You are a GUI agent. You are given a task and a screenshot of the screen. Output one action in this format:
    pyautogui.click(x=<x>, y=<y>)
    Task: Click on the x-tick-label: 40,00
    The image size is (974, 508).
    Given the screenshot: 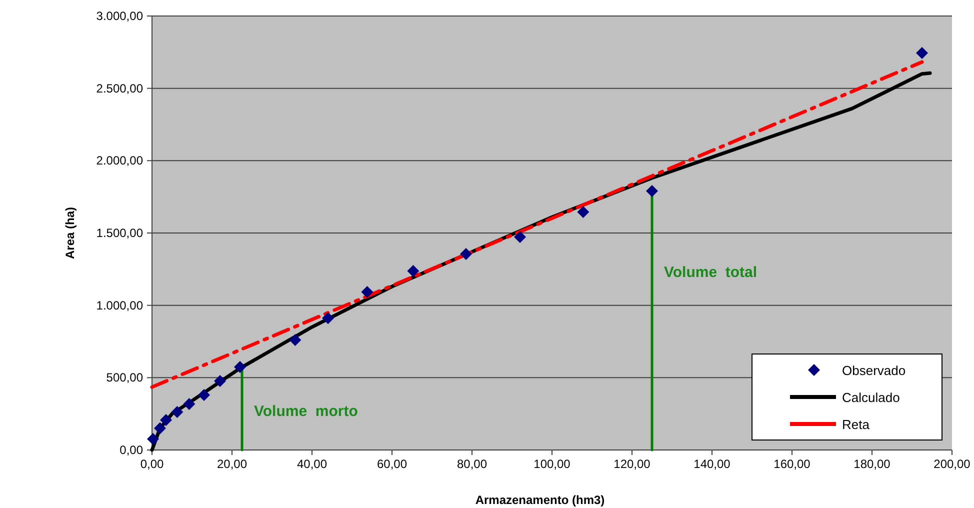 What is the action you would take?
    pyautogui.click(x=312, y=464)
    